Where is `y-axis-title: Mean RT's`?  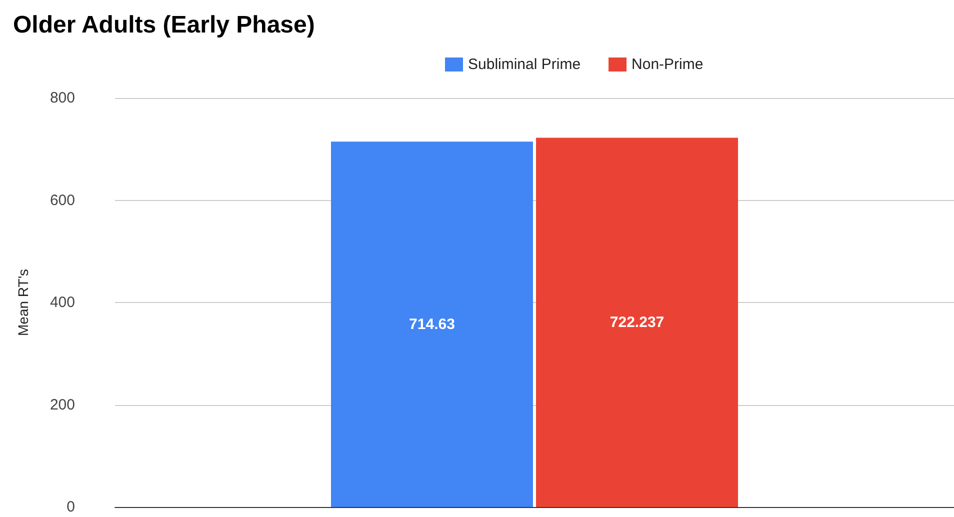 y-axis-title: Mean RT's is located at coordinates (23, 302).